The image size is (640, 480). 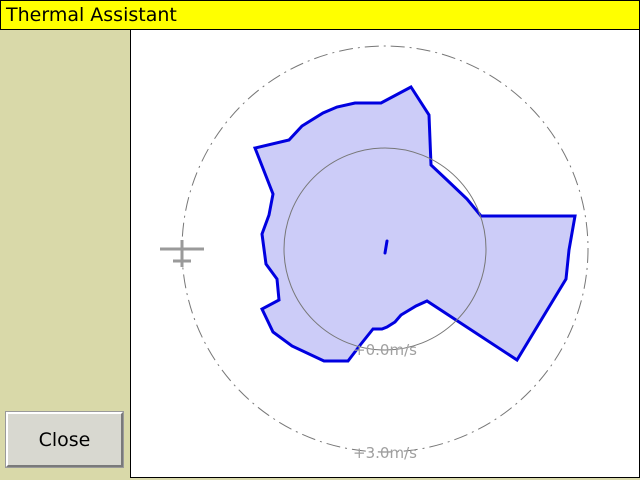 What do you see at coordinates (320, 15) in the screenshot?
I see `title-bar: Thermal Assistant` at bounding box center [320, 15].